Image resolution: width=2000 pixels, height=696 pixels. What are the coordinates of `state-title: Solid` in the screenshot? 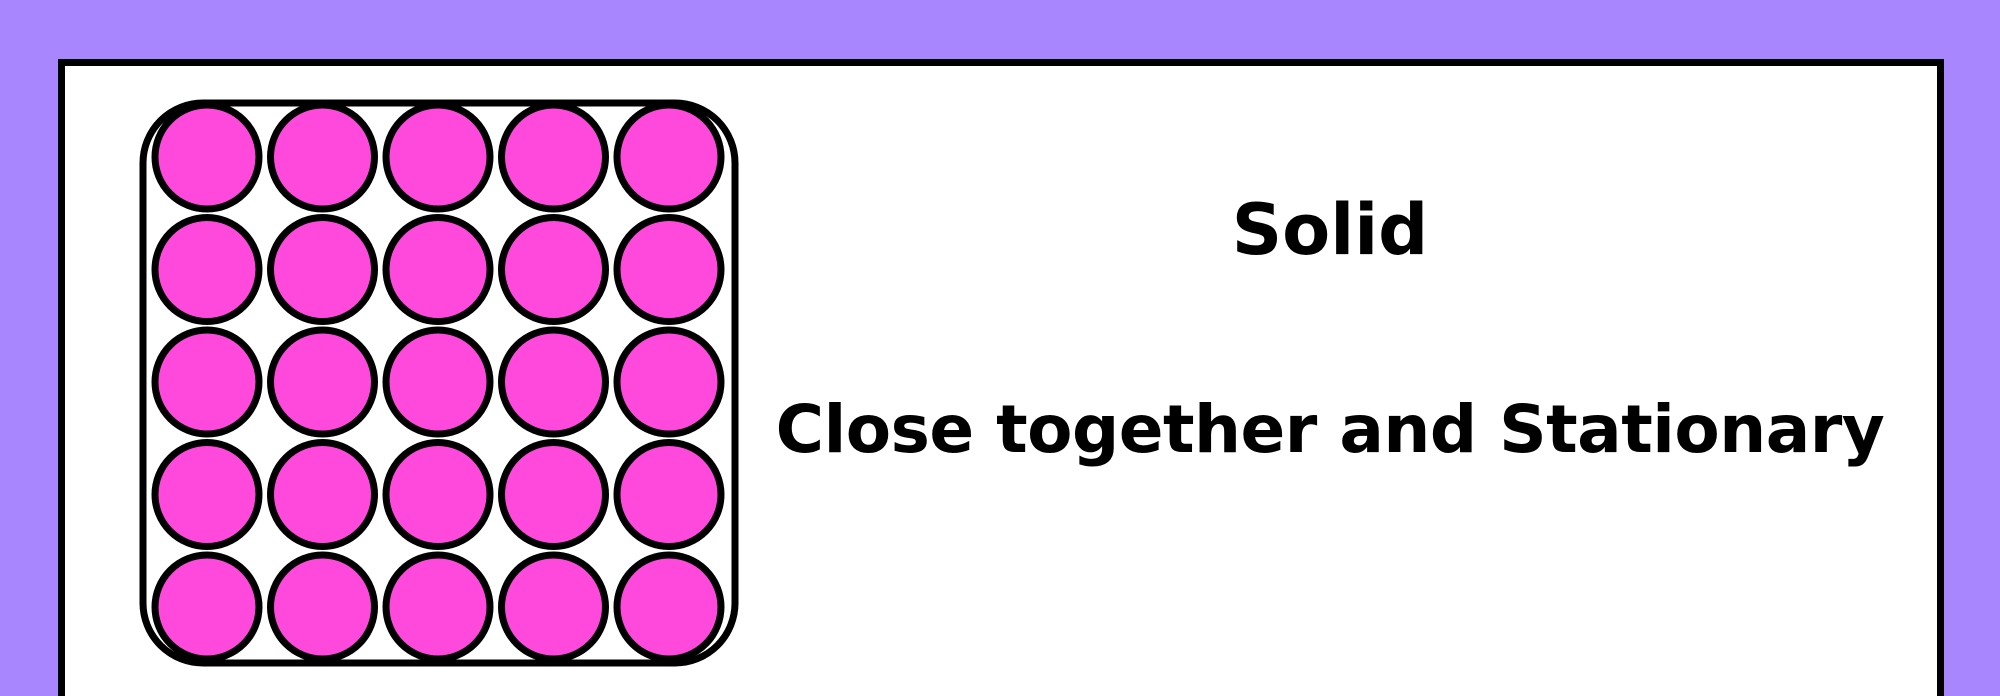 It's located at (1330, 230).